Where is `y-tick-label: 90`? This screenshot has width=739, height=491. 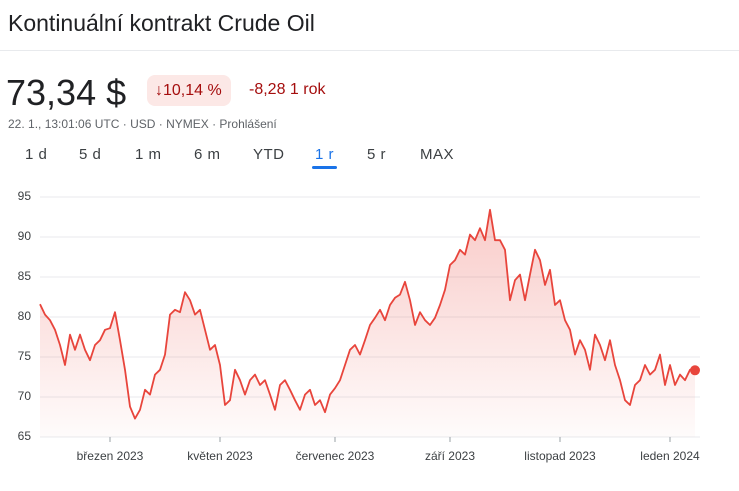 y-tick-label: 90 is located at coordinates (25, 236).